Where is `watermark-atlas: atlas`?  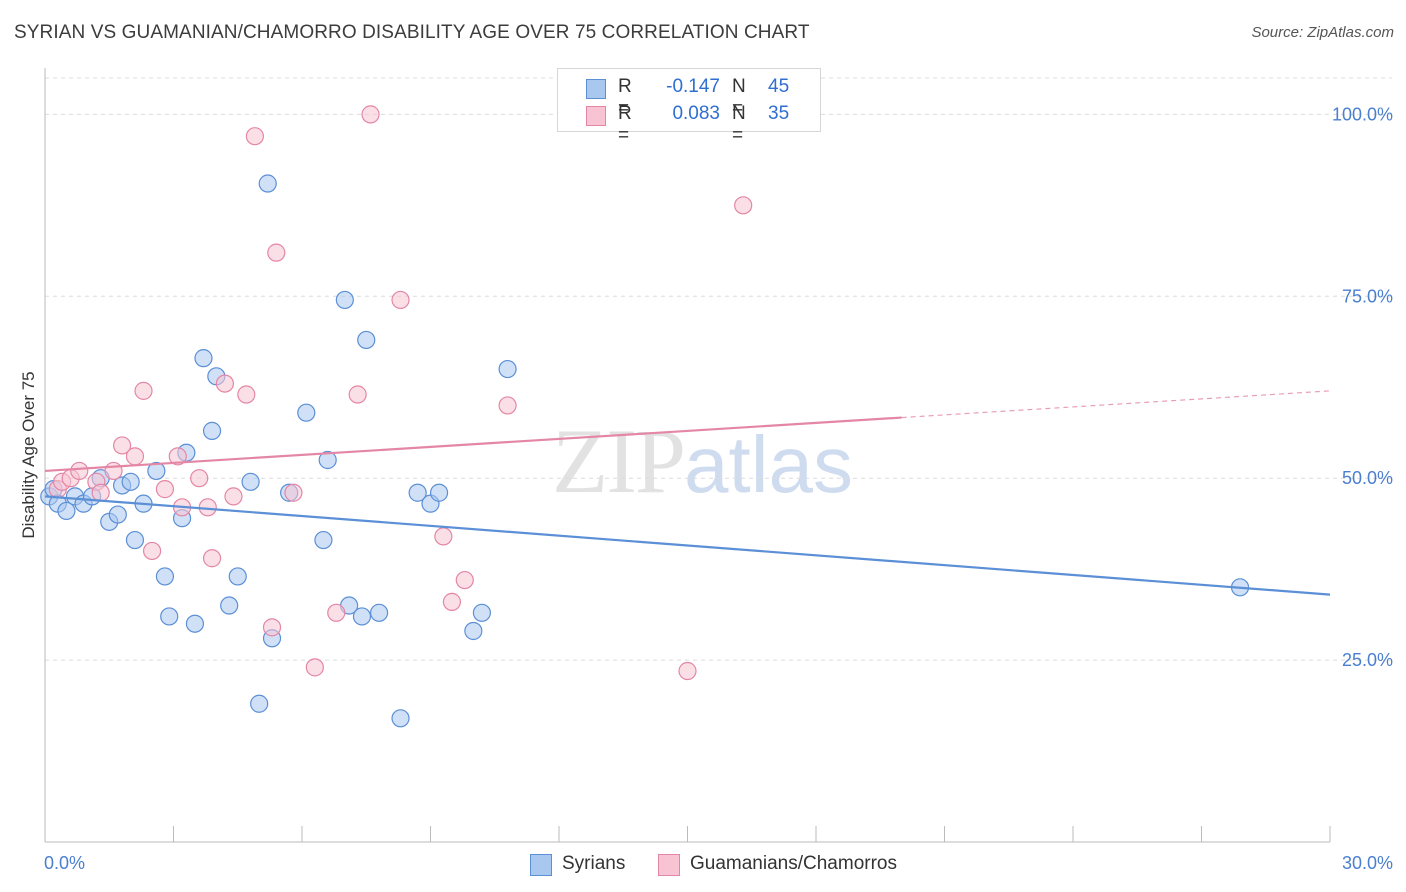
watermark-atlas: atlas is located at coordinates (768, 464).